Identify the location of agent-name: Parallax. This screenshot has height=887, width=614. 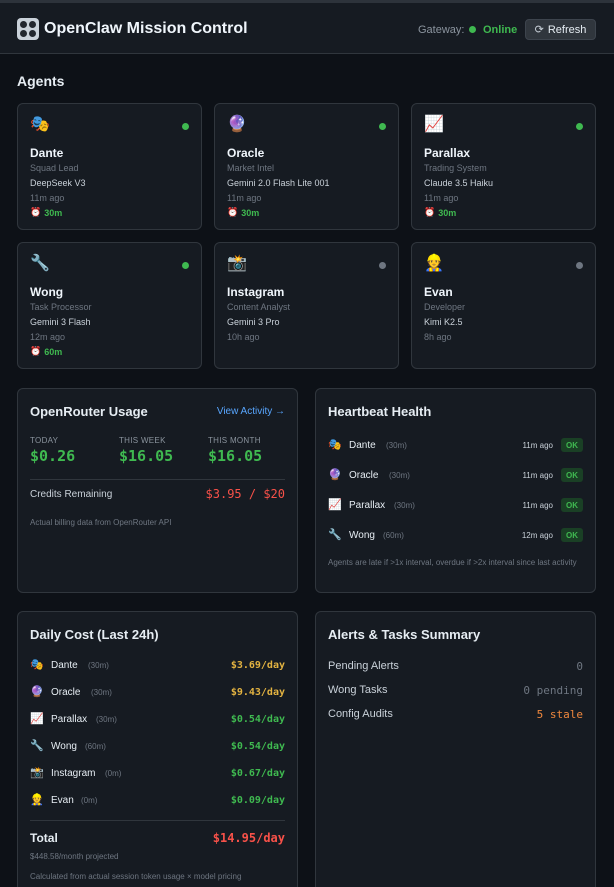
(447, 153).